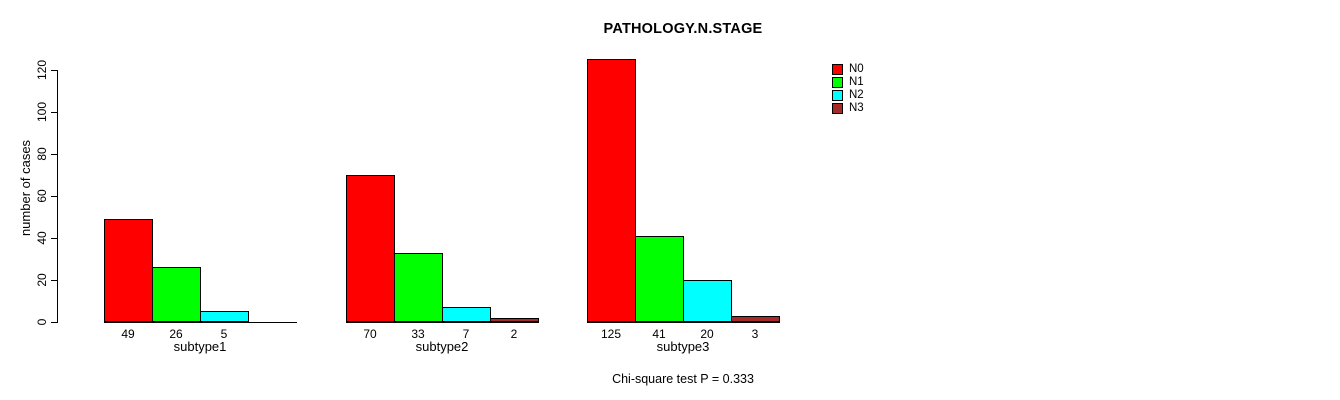 The height and width of the screenshot is (400, 1340). Describe the element at coordinates (466, 314) in the screenshot. I see `bar-subtype2-N2` at that location.